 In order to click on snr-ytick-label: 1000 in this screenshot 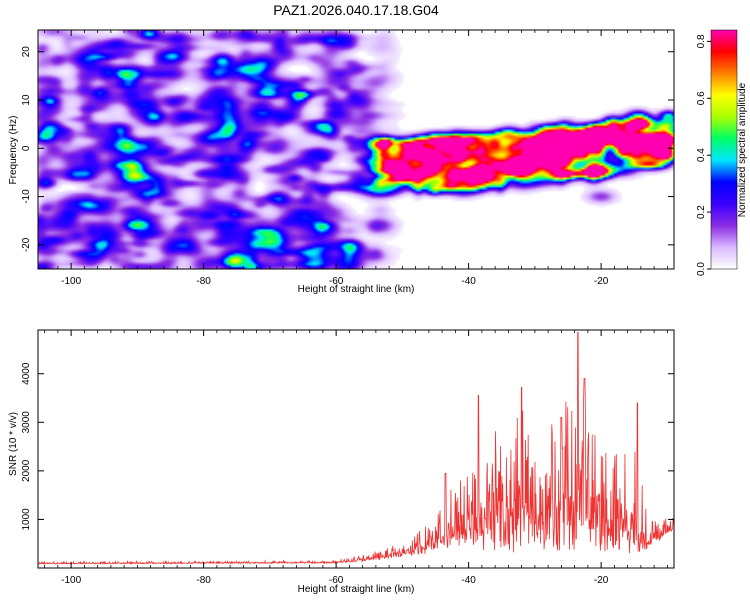, I will do `click(26, 519)`.